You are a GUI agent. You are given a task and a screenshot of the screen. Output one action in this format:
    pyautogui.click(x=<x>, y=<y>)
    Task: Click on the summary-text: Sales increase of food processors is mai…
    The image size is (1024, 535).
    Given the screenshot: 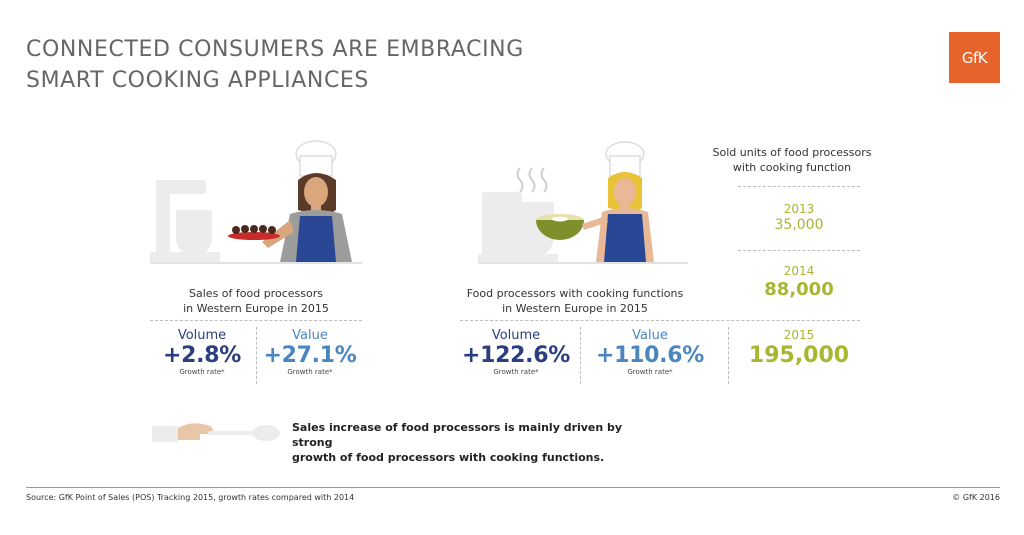 What is the action you would take?
    pyautogui.click(x=472, y=442)
    